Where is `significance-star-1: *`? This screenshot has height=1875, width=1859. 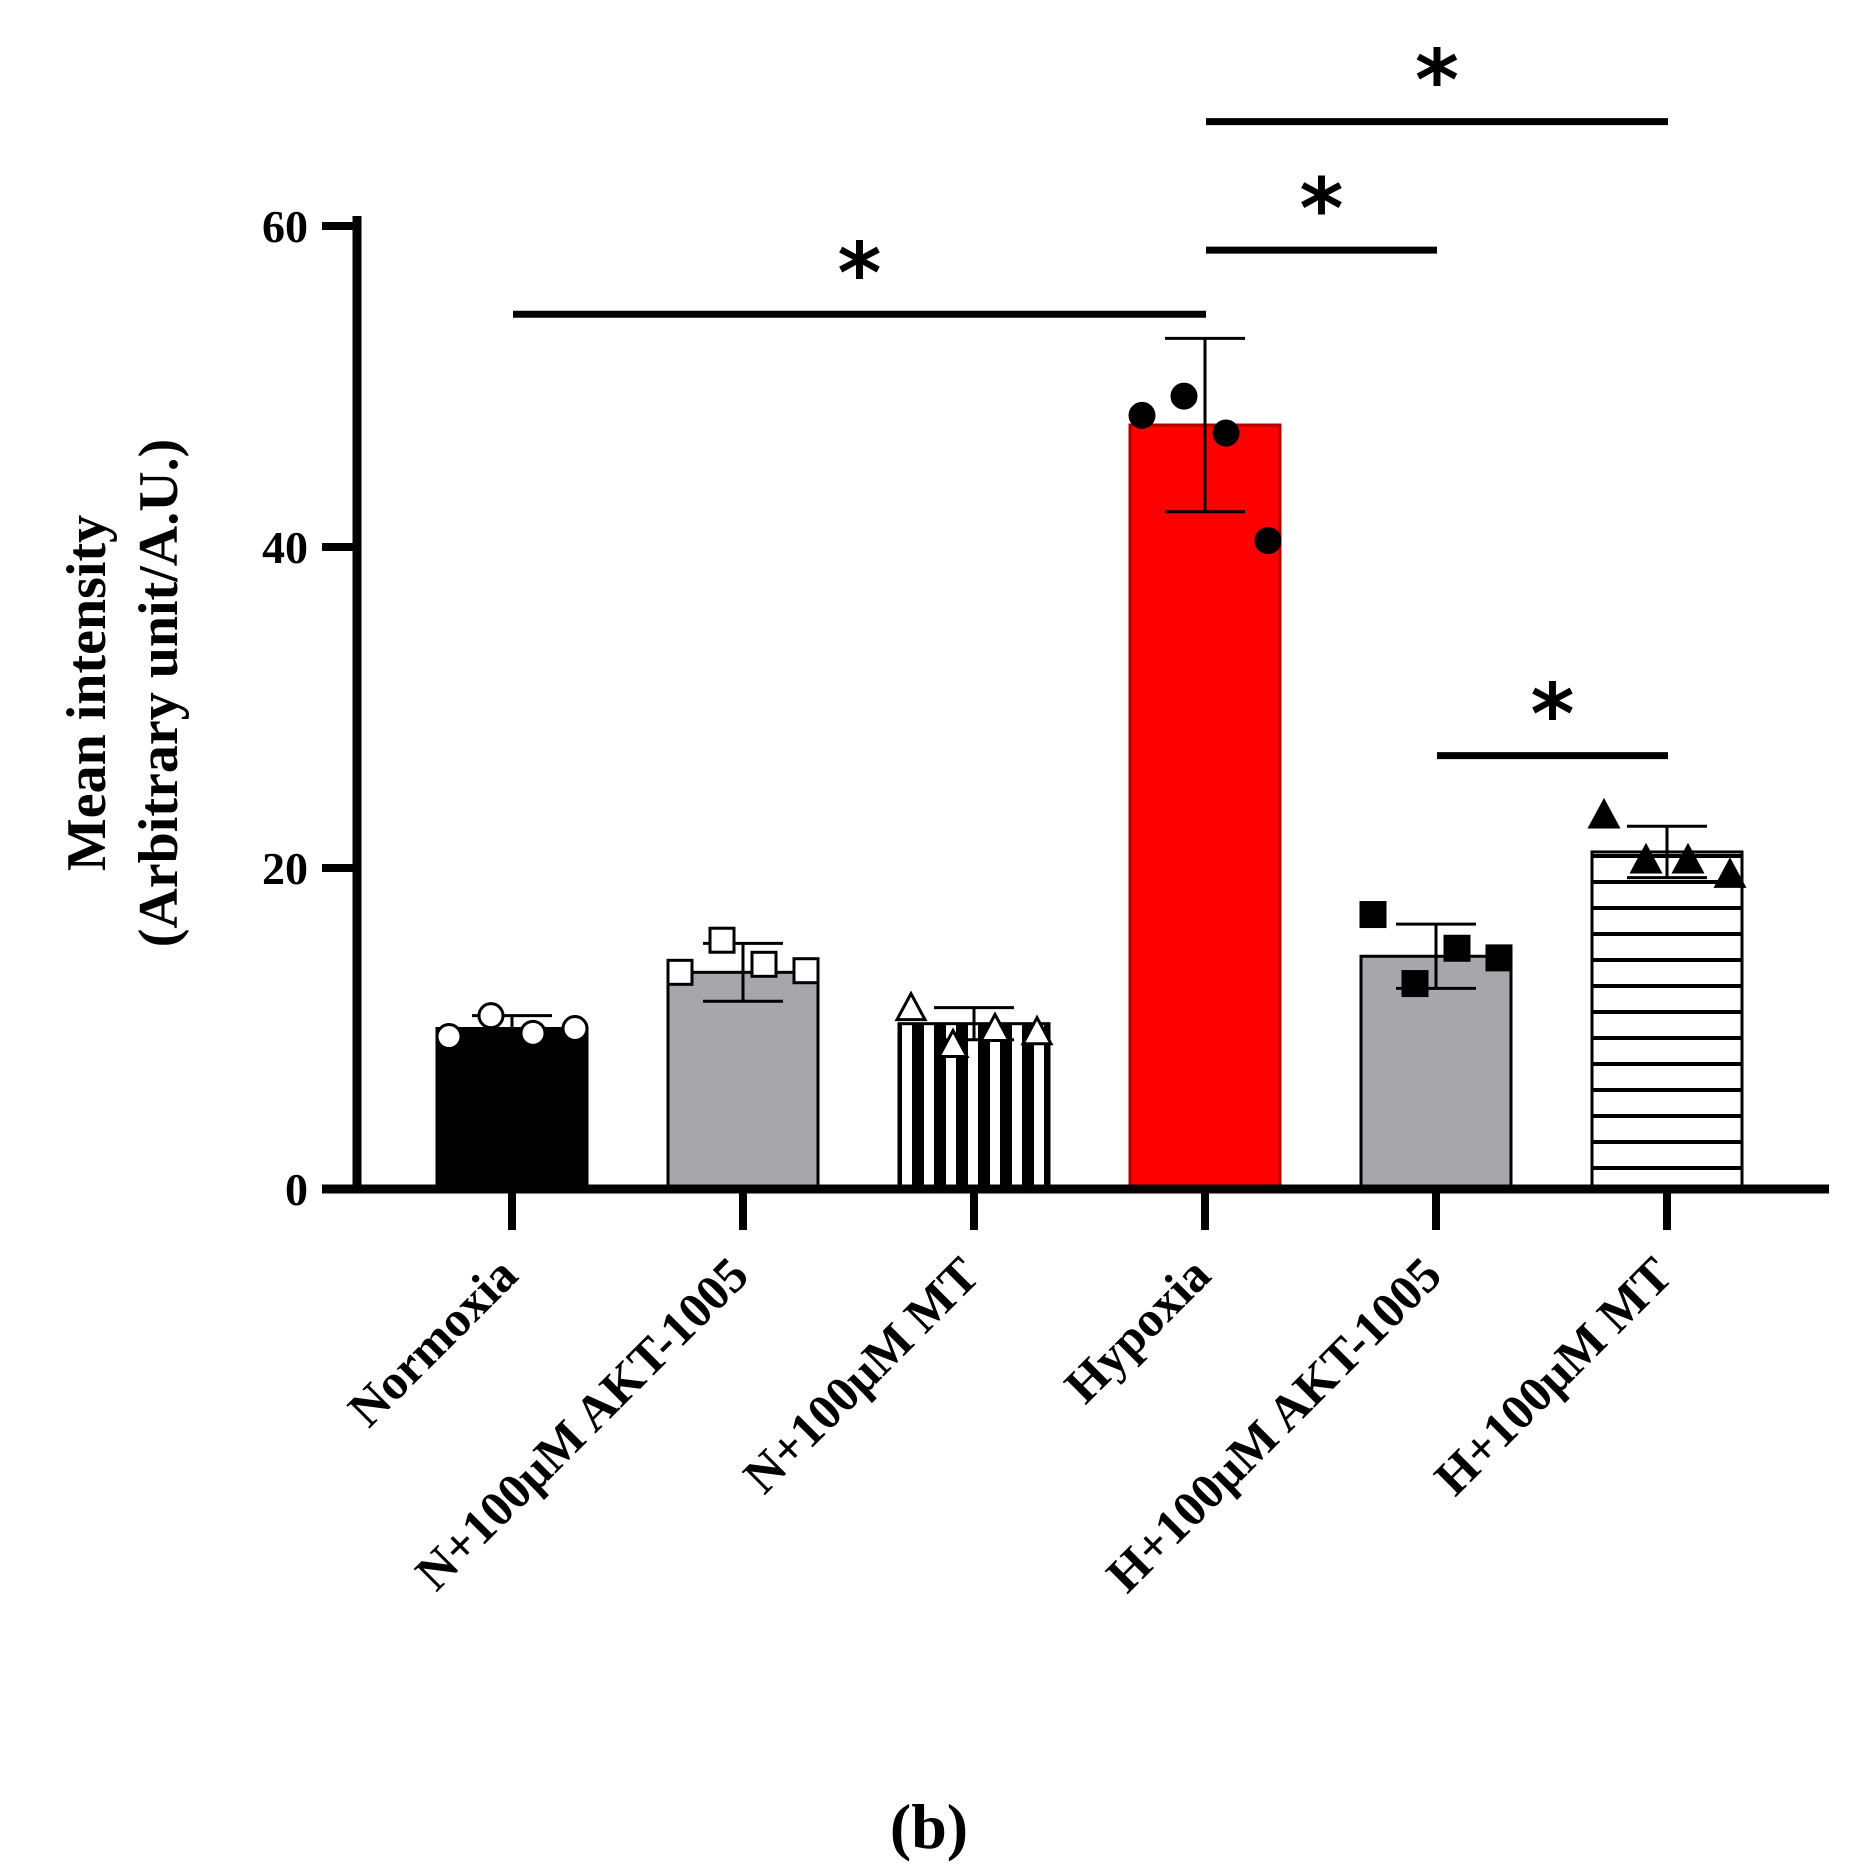 significance-star-1: * is located at coordinates (1322, 209).